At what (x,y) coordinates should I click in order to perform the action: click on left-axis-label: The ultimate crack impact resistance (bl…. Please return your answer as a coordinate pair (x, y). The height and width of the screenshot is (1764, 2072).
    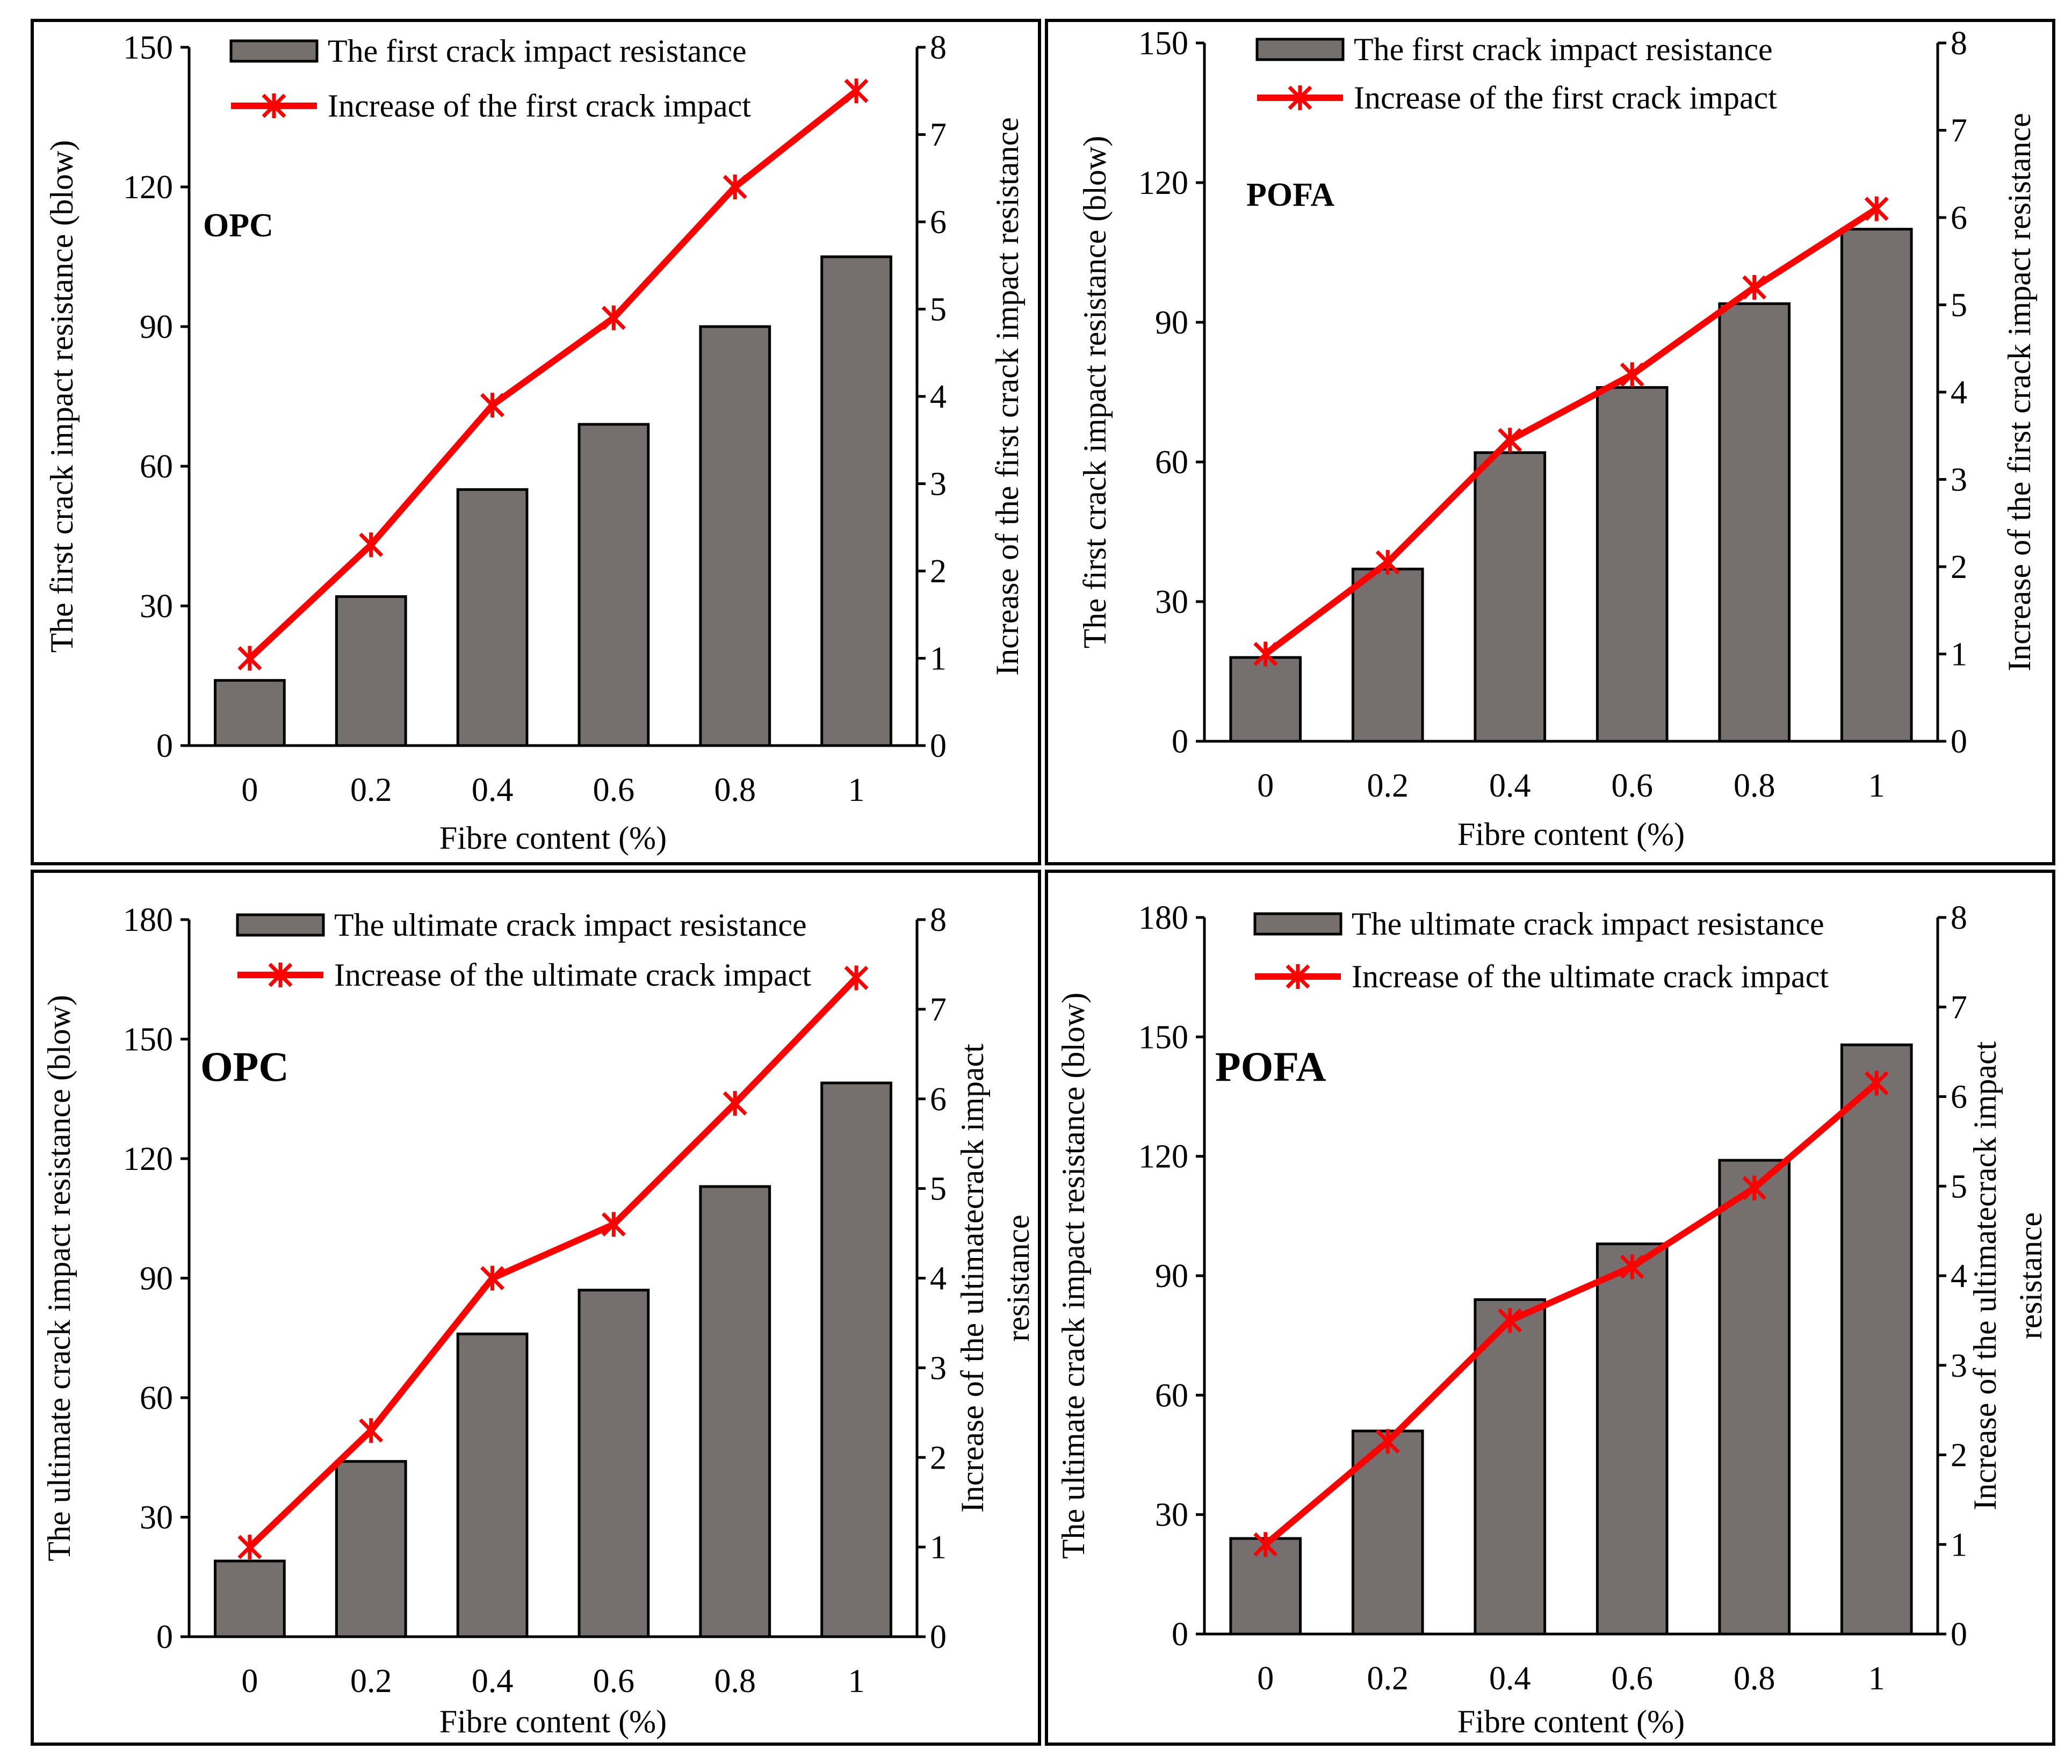
    Looking at the image, I should click on (1073, 1276).